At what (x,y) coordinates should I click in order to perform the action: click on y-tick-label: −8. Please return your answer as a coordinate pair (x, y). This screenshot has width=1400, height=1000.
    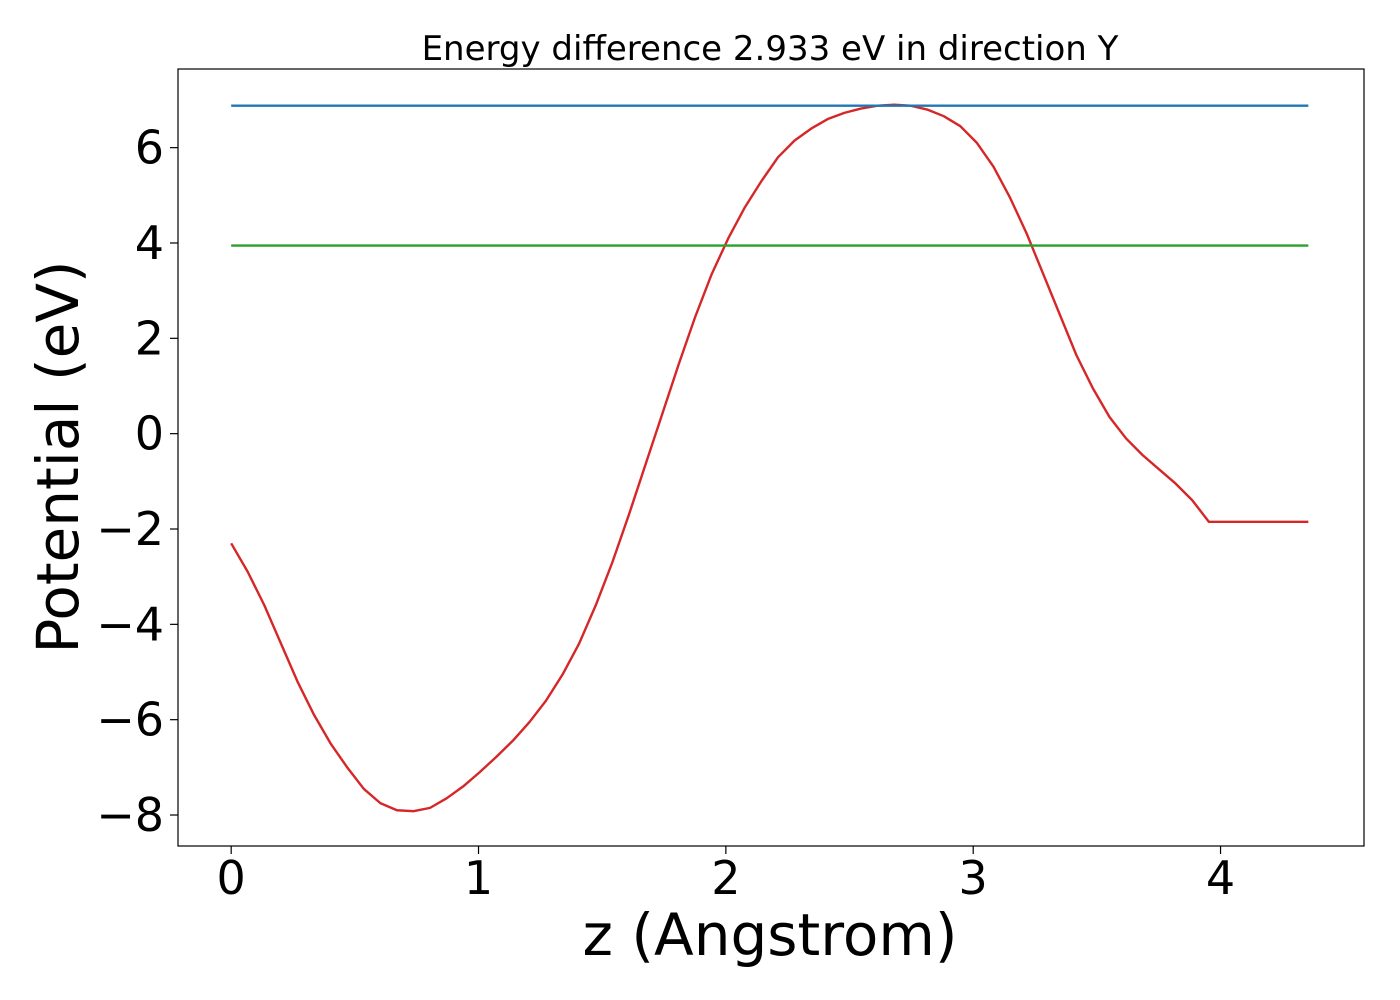
    Looking at the image, I should click on (130, 815).